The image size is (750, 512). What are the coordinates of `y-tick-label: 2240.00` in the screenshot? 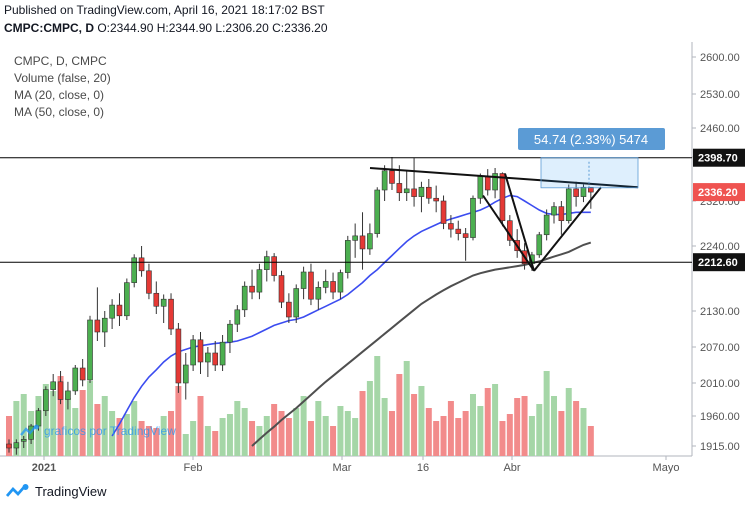 It's located at (720, 247).